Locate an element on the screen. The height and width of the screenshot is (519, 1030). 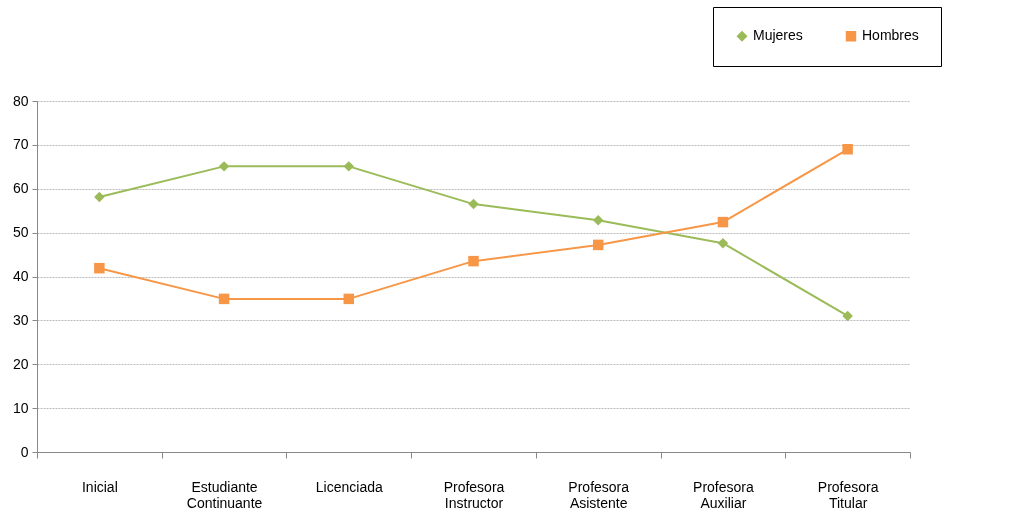
x-tick-label: Profesora Auxiliar is located at coordinates (723, 494).